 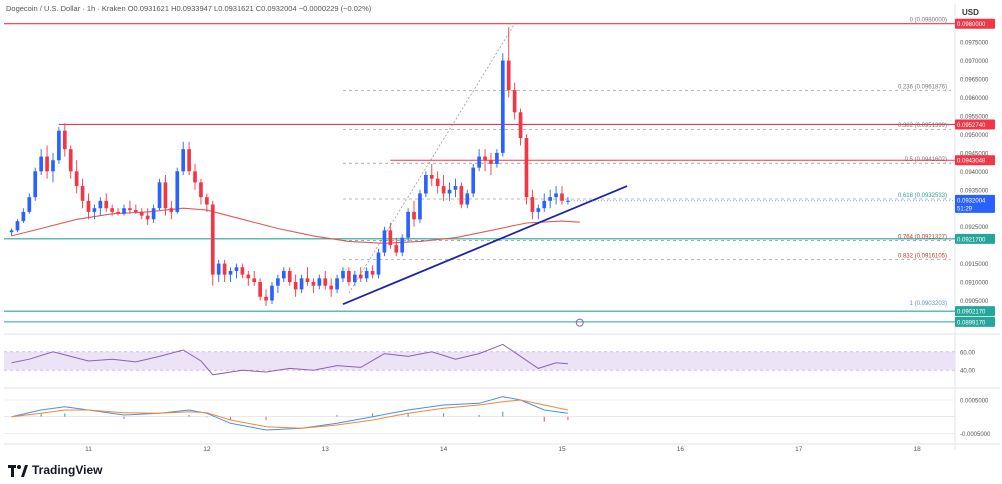 I want to click on fib-level-label: 0 (0.0980000), so click(x=928, y=21).